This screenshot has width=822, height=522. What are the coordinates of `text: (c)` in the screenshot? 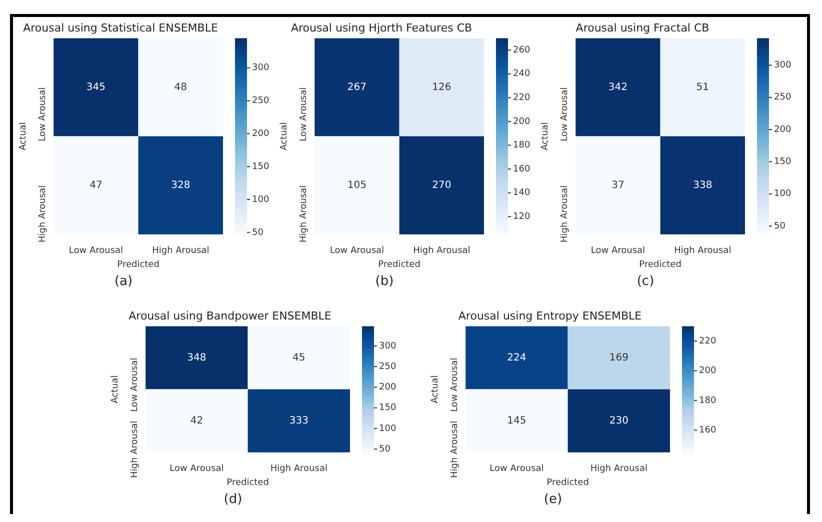 It's located at (646, 281).